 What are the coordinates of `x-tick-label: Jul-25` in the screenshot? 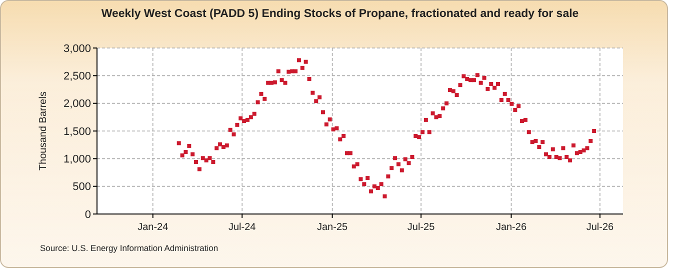 It's located at (421, 227).